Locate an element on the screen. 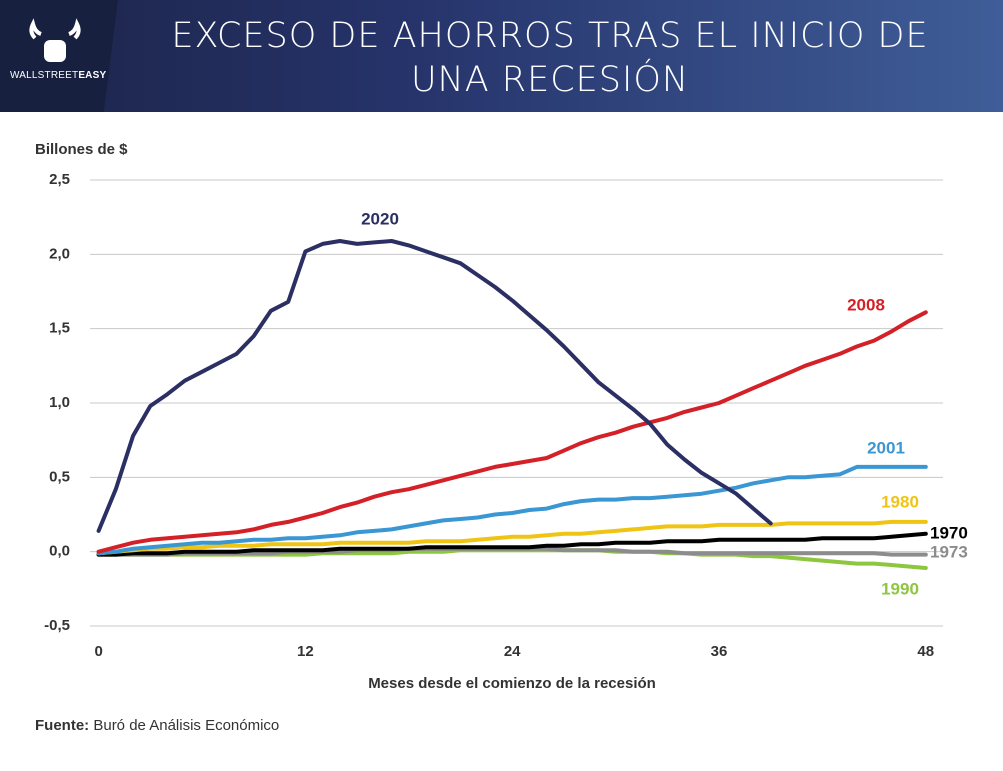 The height and width of the screenshot is (771, 1003). series-label: 1970 is located at coordinates (949, 532).